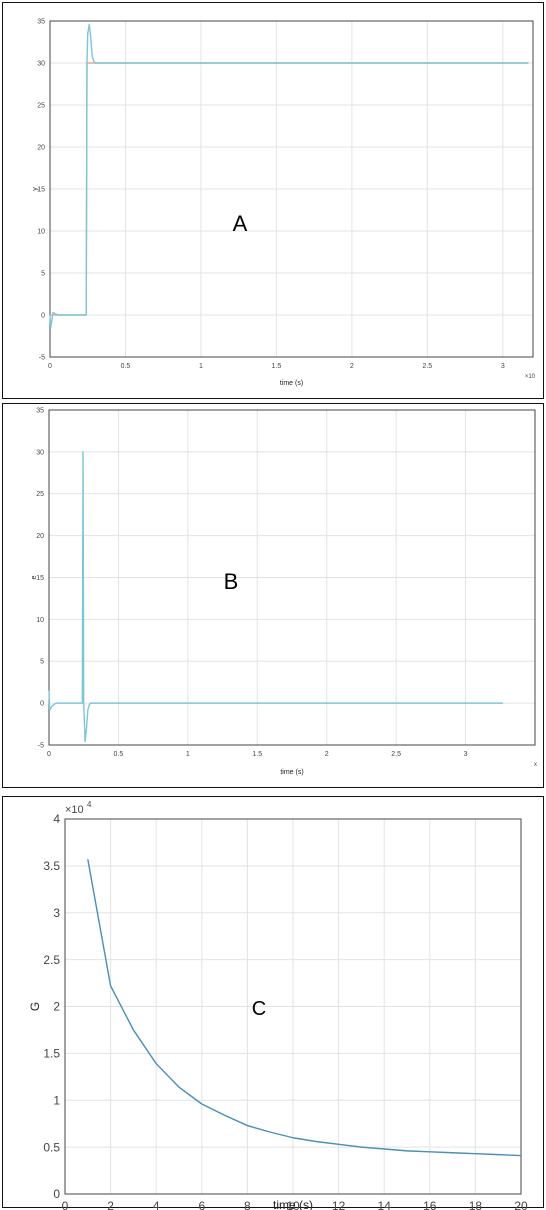 The height and width of the screenshot is (1210, 546). I want to click on chart-c-x-tick-label: 2, so click(110, 1204).